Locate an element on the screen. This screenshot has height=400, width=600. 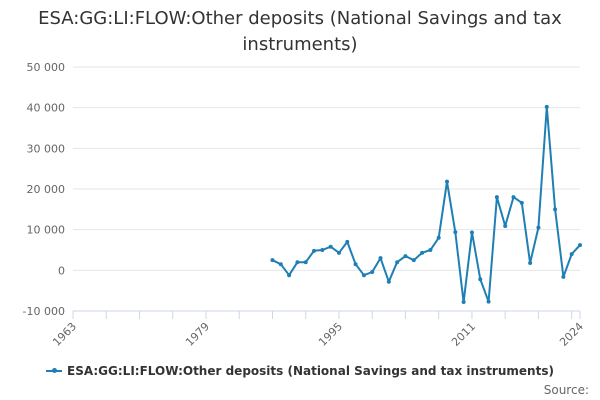
y-axis-labels: -10 000 0 10 000 20 000 30 000 40 000 50 000 is located at coordinates (44, 189).